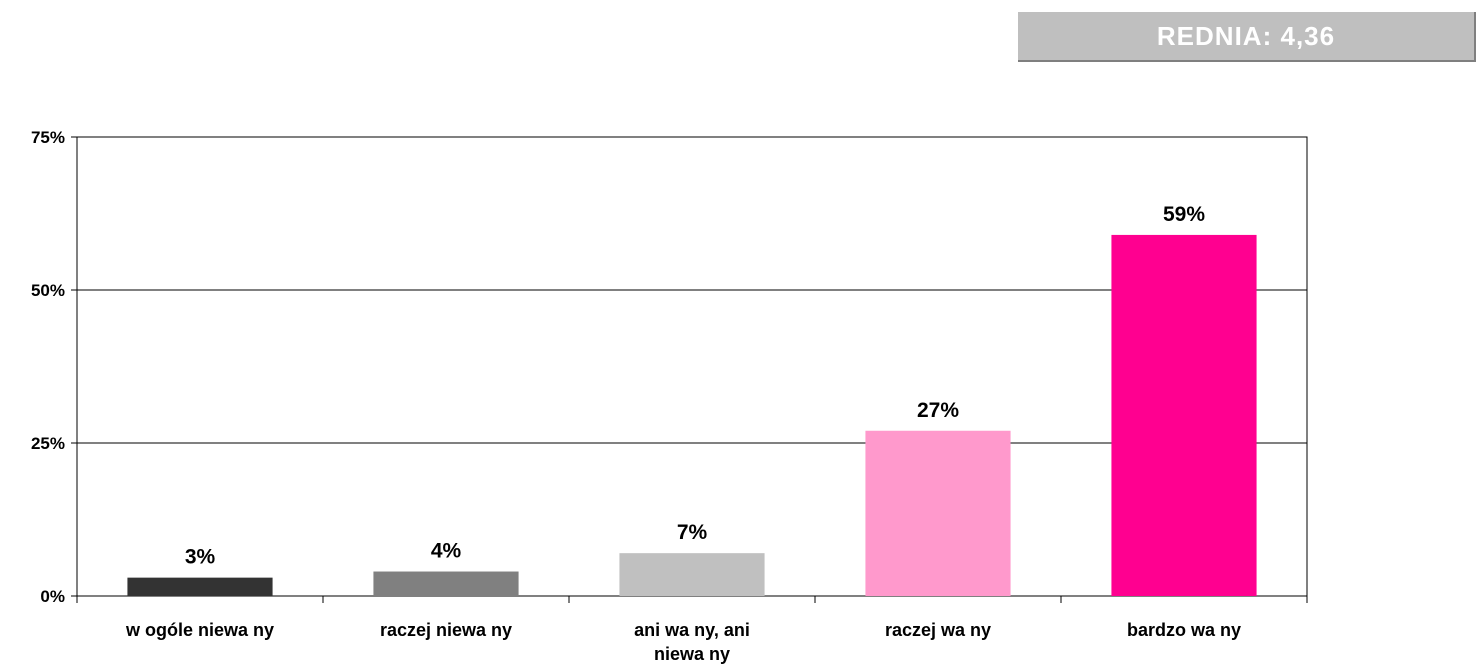 The height and width of the screenshot is (665, 1479). Describe the element at coordinates (48, 290) in the screenshot. I see `y-tick-label: 50%` at that location.